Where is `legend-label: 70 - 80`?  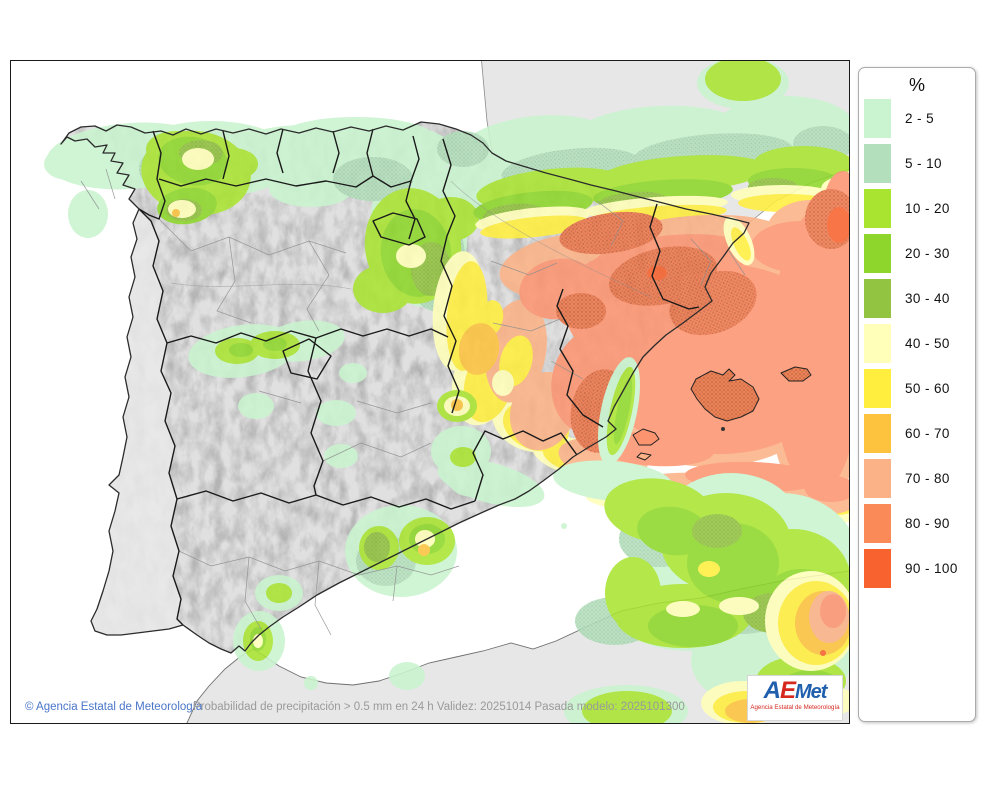
legend-label: 70 - 80 is located at coordinates (927, 478).